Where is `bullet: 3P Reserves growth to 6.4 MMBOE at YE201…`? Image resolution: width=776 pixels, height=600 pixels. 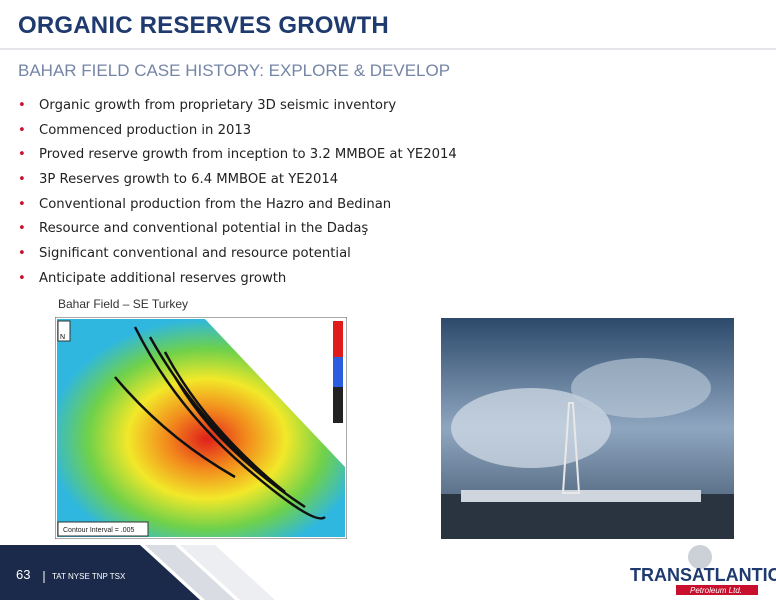
bullet: 3P Reserves growth to 6.4 MMBOE at YE201… is located at coordinates (237, 180).